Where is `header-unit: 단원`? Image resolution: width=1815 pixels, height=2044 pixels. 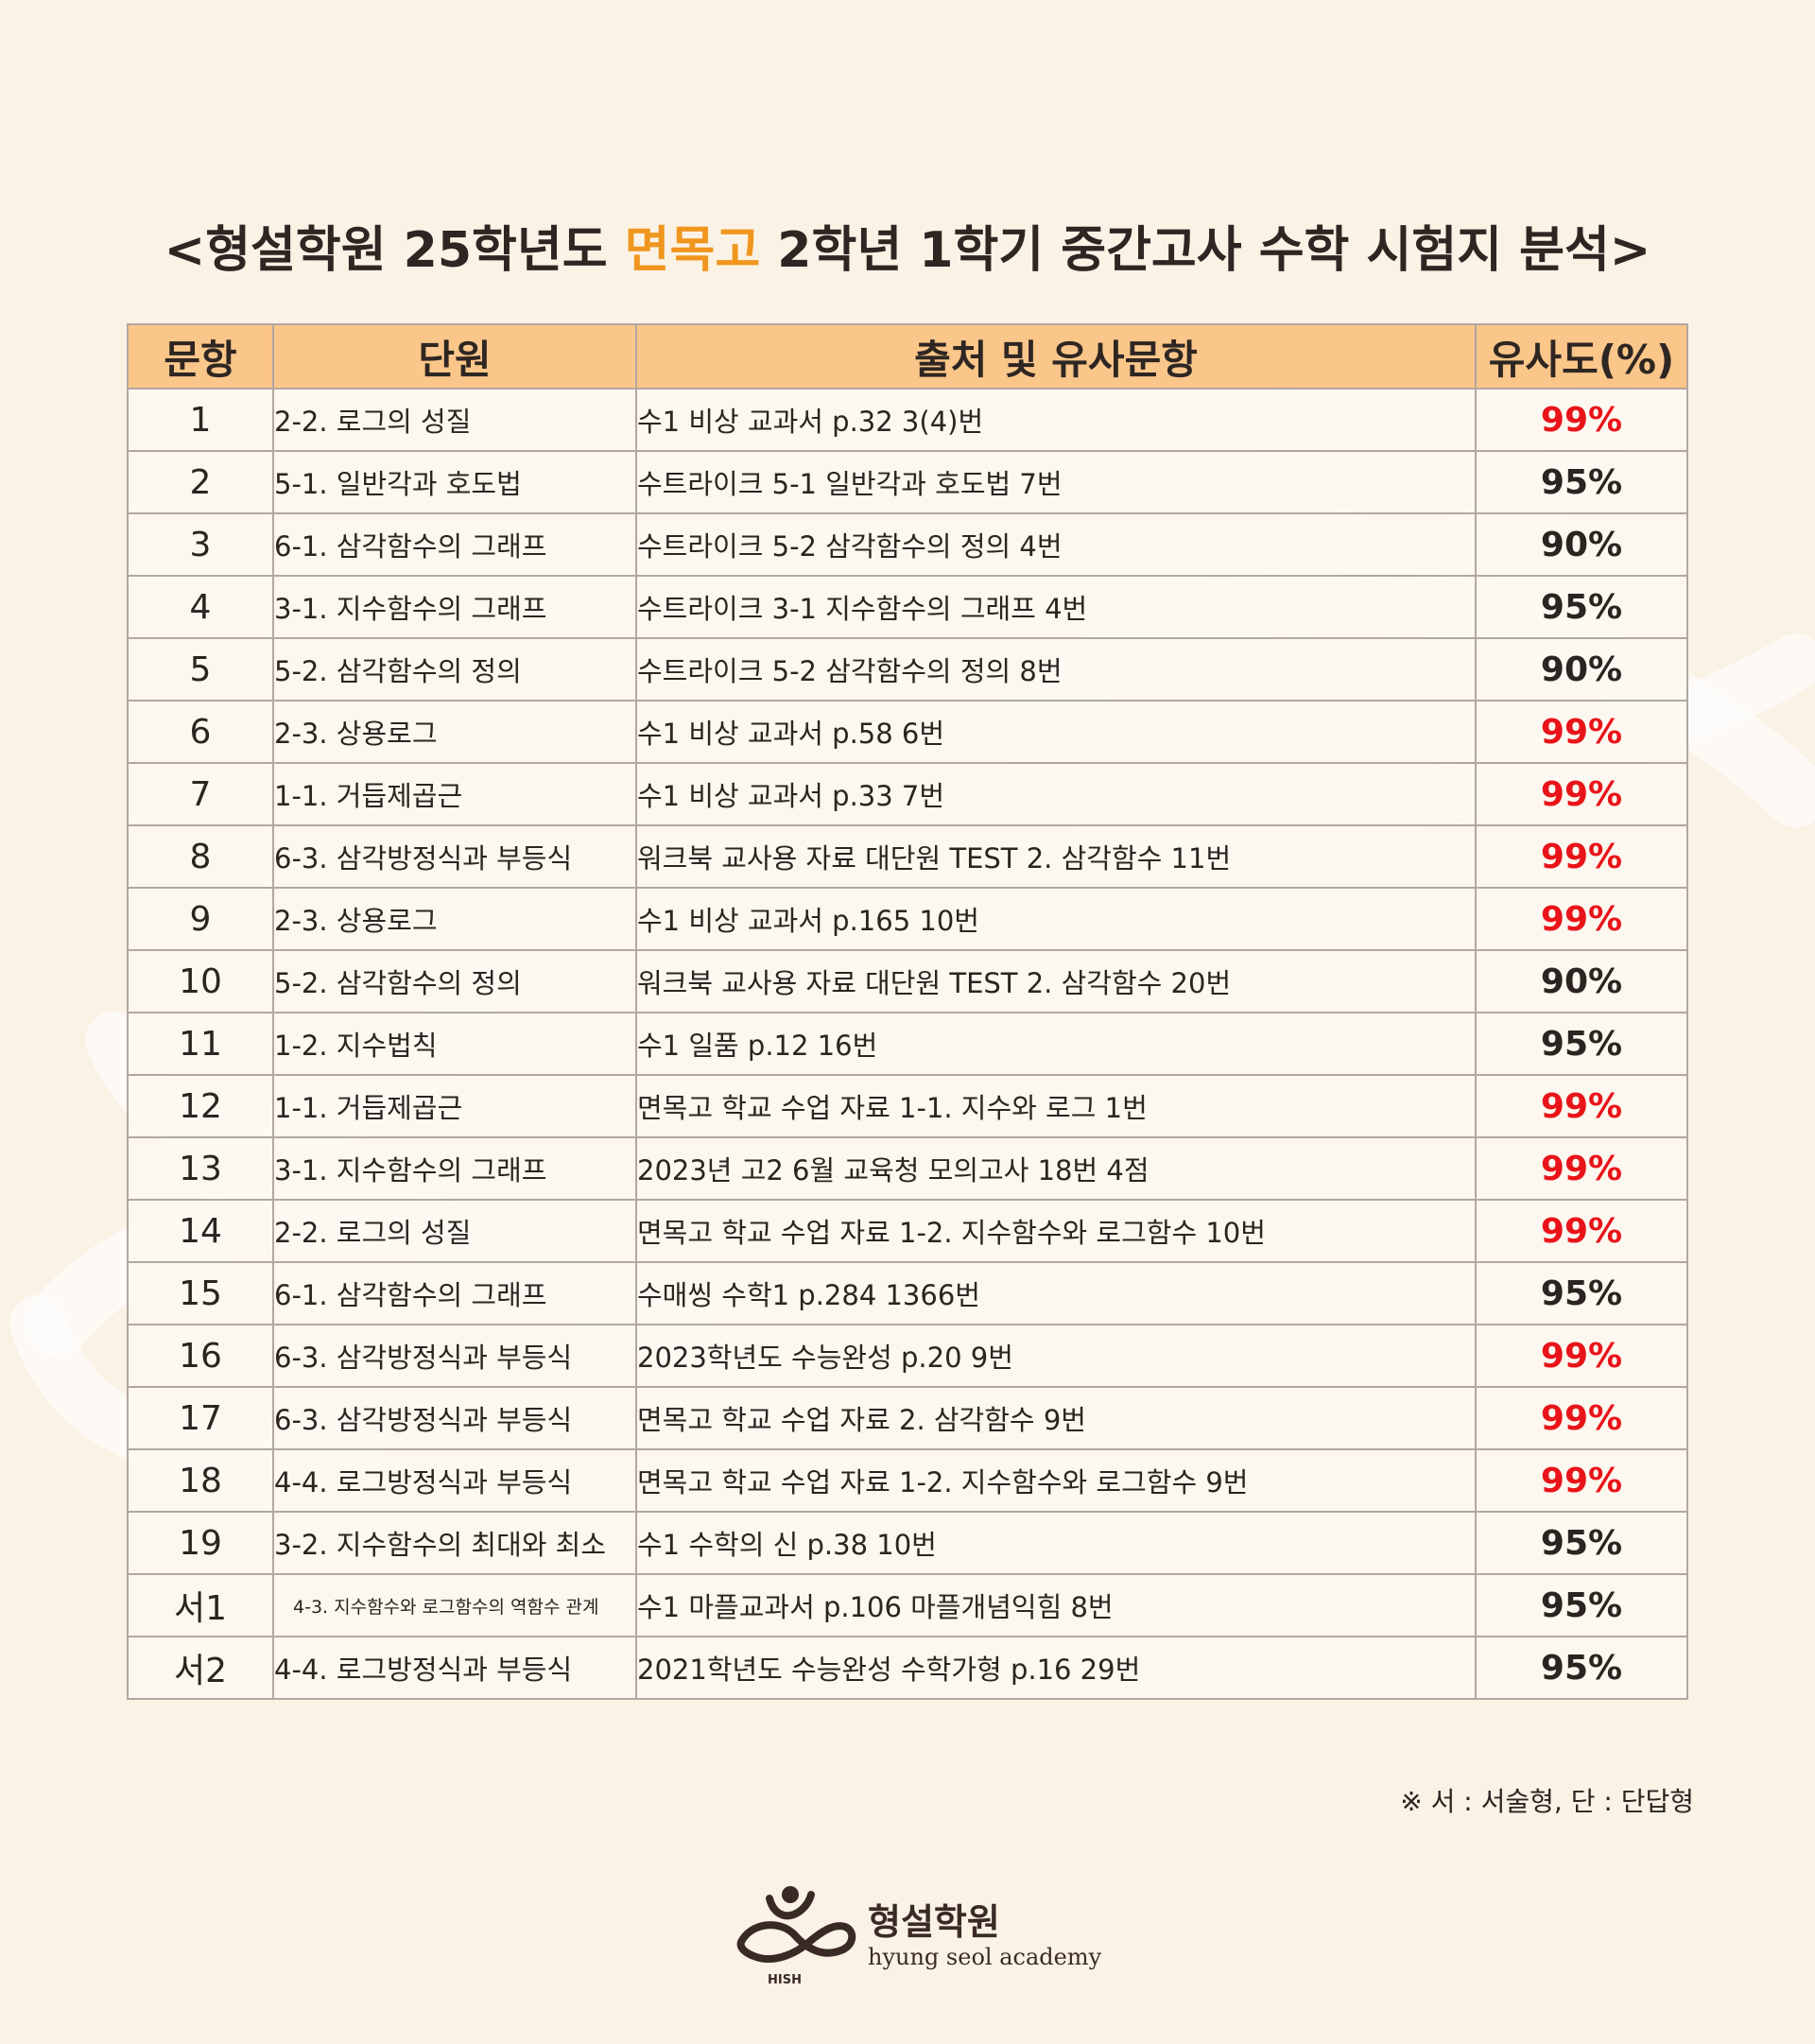
header-unit: 단원 is located at coordinates (455, 356).